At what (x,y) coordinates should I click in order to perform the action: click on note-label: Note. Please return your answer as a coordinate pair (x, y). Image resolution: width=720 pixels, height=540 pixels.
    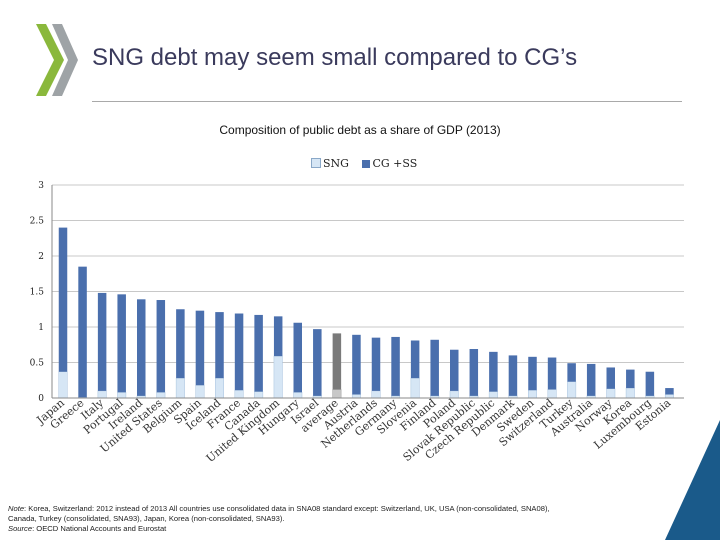
    Looking at the image, I should click on (16, 508).